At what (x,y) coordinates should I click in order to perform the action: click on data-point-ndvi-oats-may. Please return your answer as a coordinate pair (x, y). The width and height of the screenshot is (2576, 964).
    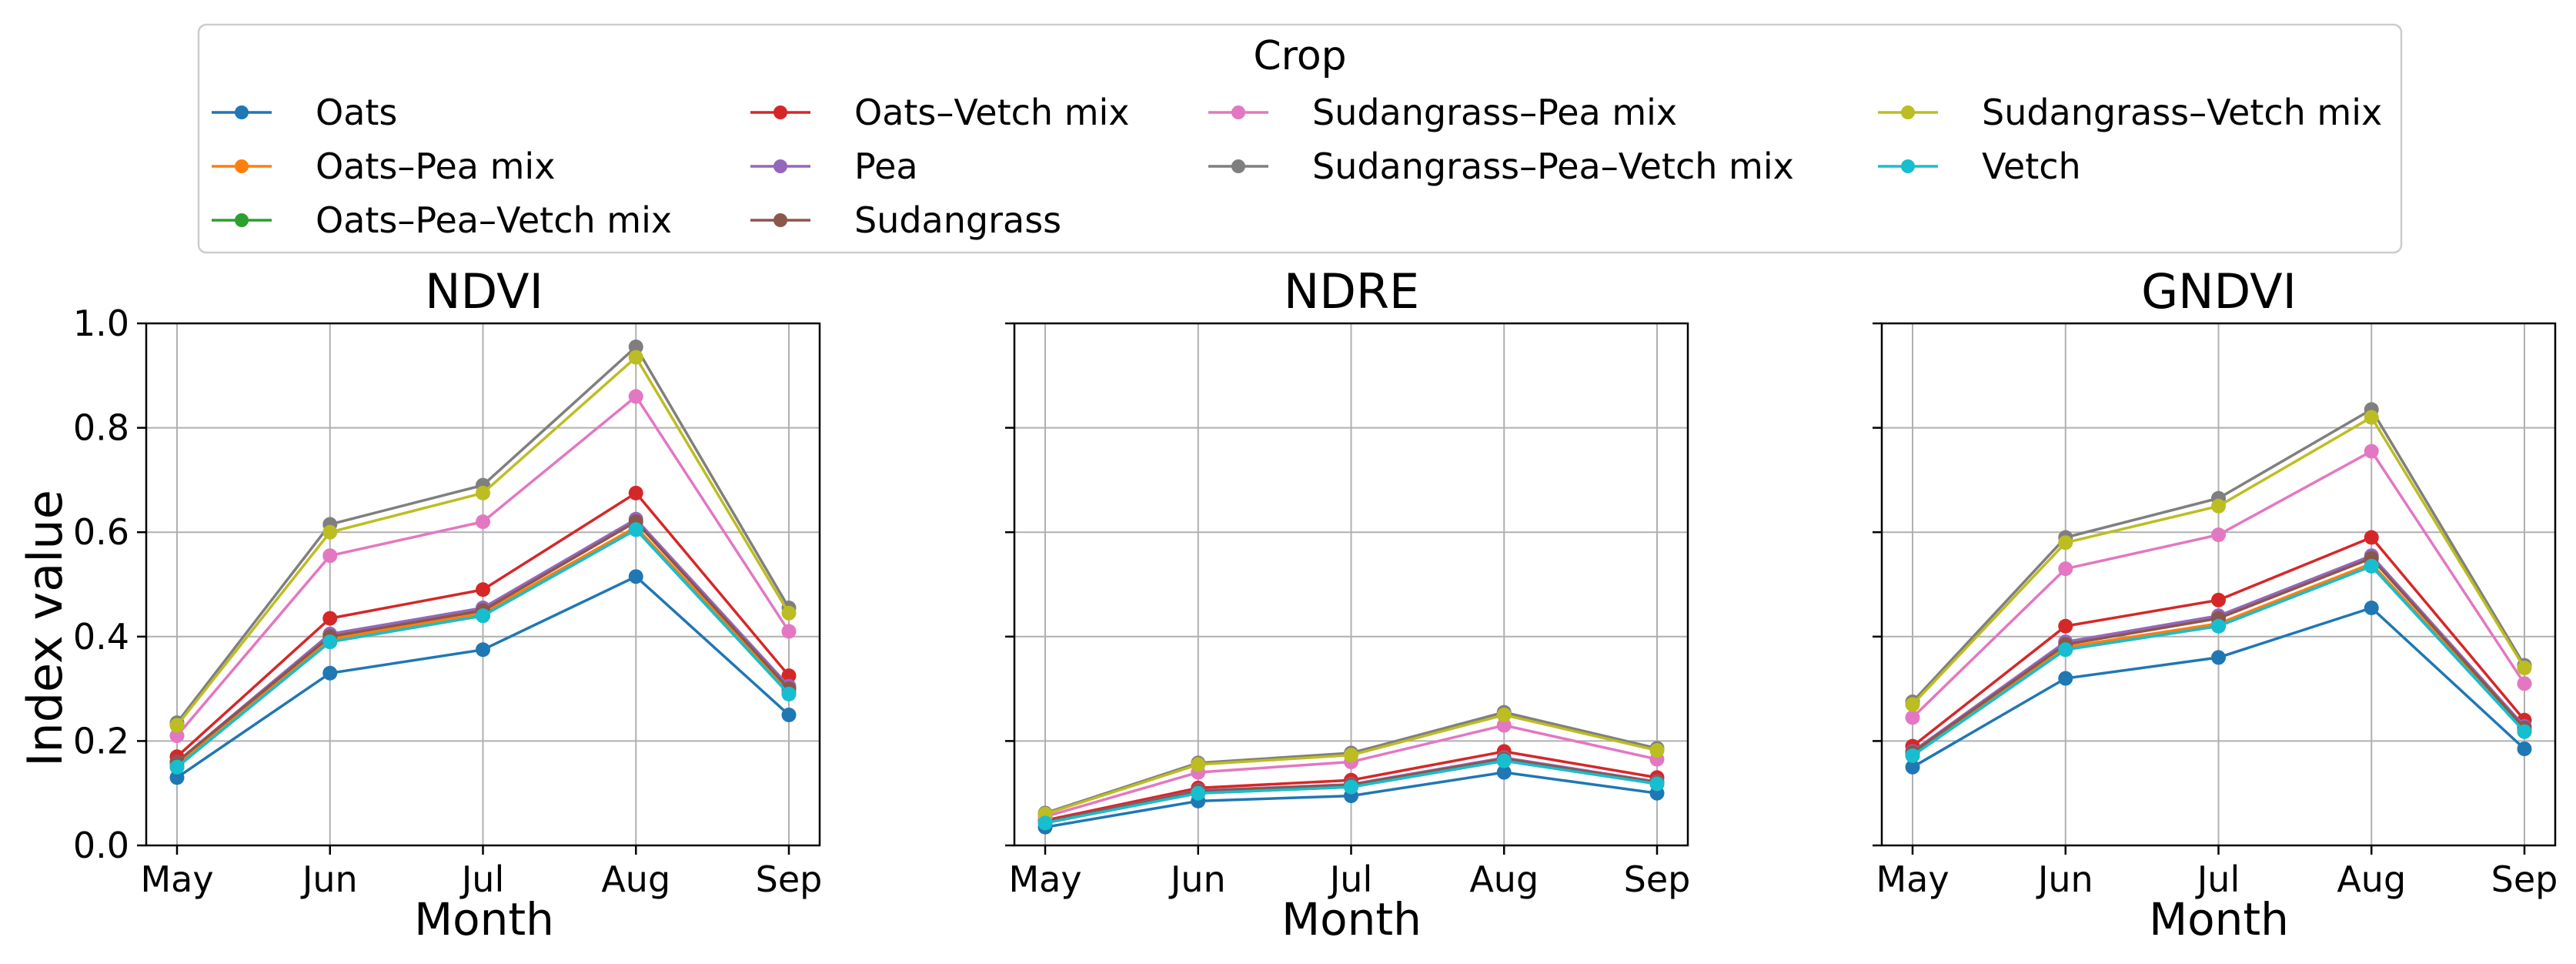
    Looking at the image, I should click on (177, 777).